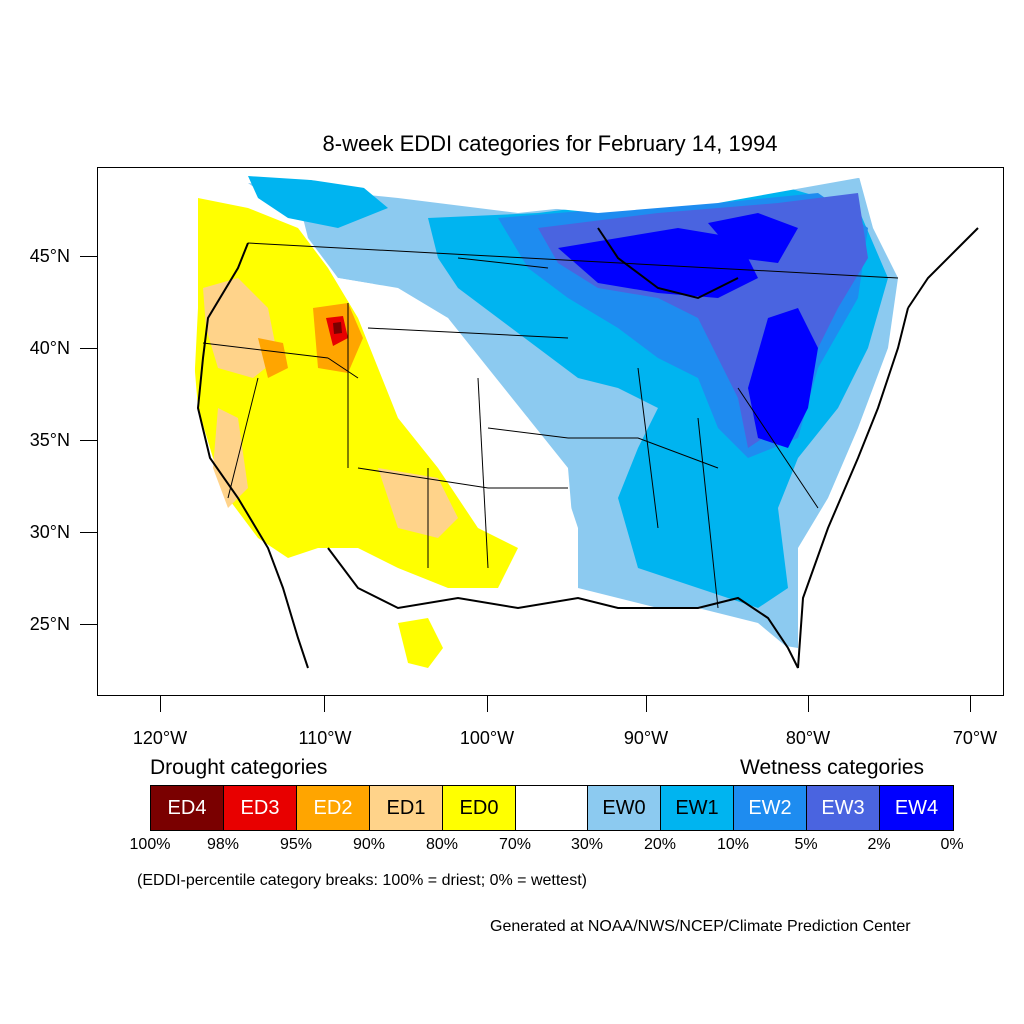  Describe the element at coordinates (455, 443) in the screenshot. I see `region-normal-plains` at that location.